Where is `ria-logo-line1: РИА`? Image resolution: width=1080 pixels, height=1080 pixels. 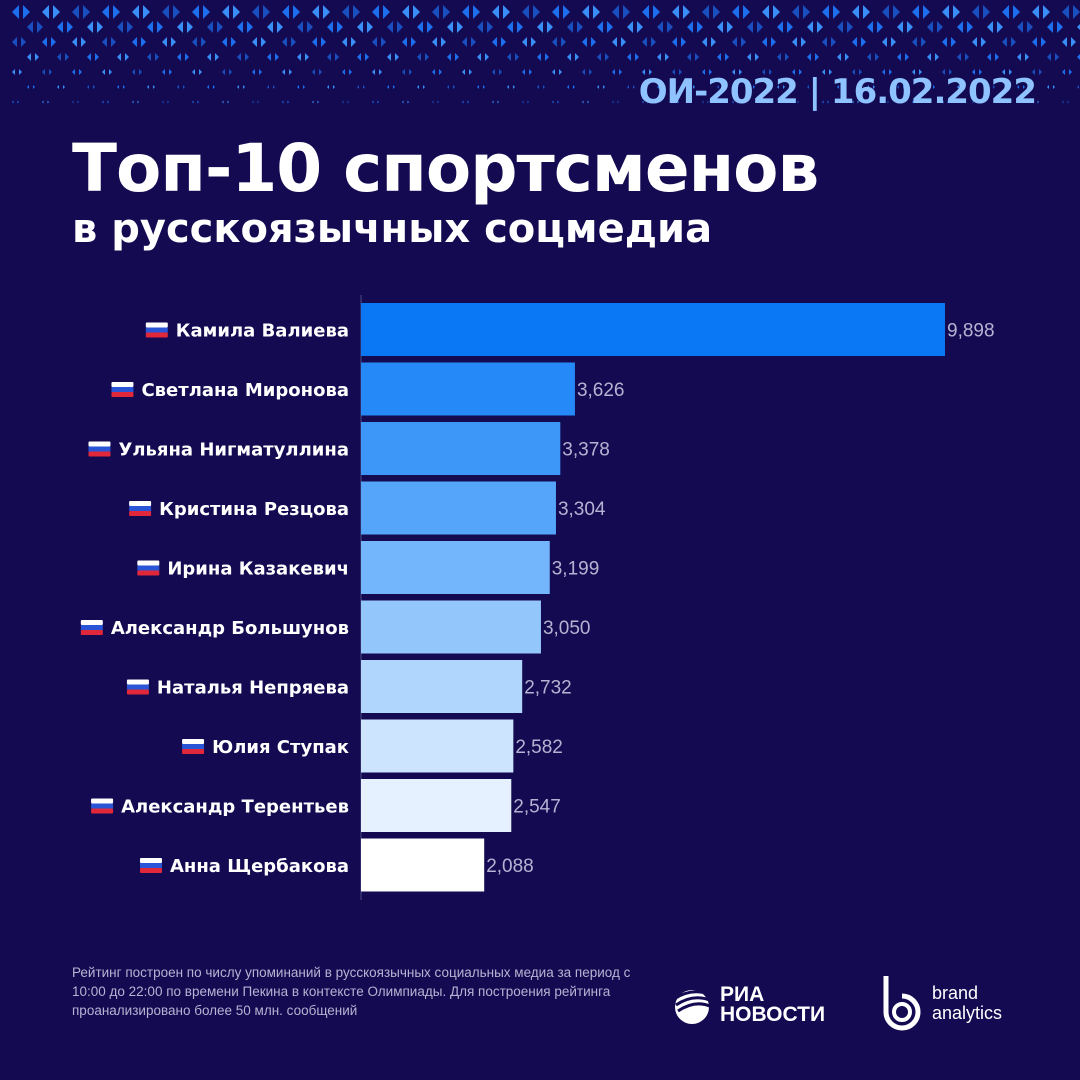 ria-logo-line1: РИА is located at coordinates (742, 994).